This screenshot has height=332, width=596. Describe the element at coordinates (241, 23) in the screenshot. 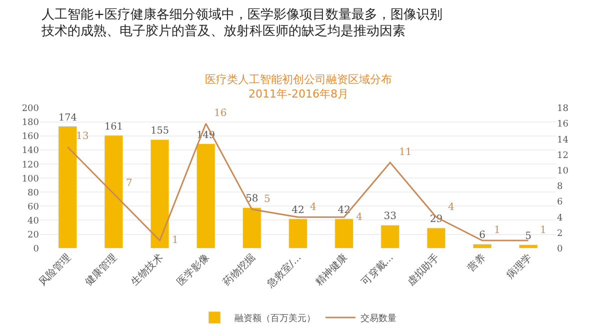

I see `chart-title: 人工智能+医疗健康各细分领域中，医学影像项目数量最多，图像识别技术的成熟、电子胶片的普及、放射科医师的缺乏均是推动因素` at that location.